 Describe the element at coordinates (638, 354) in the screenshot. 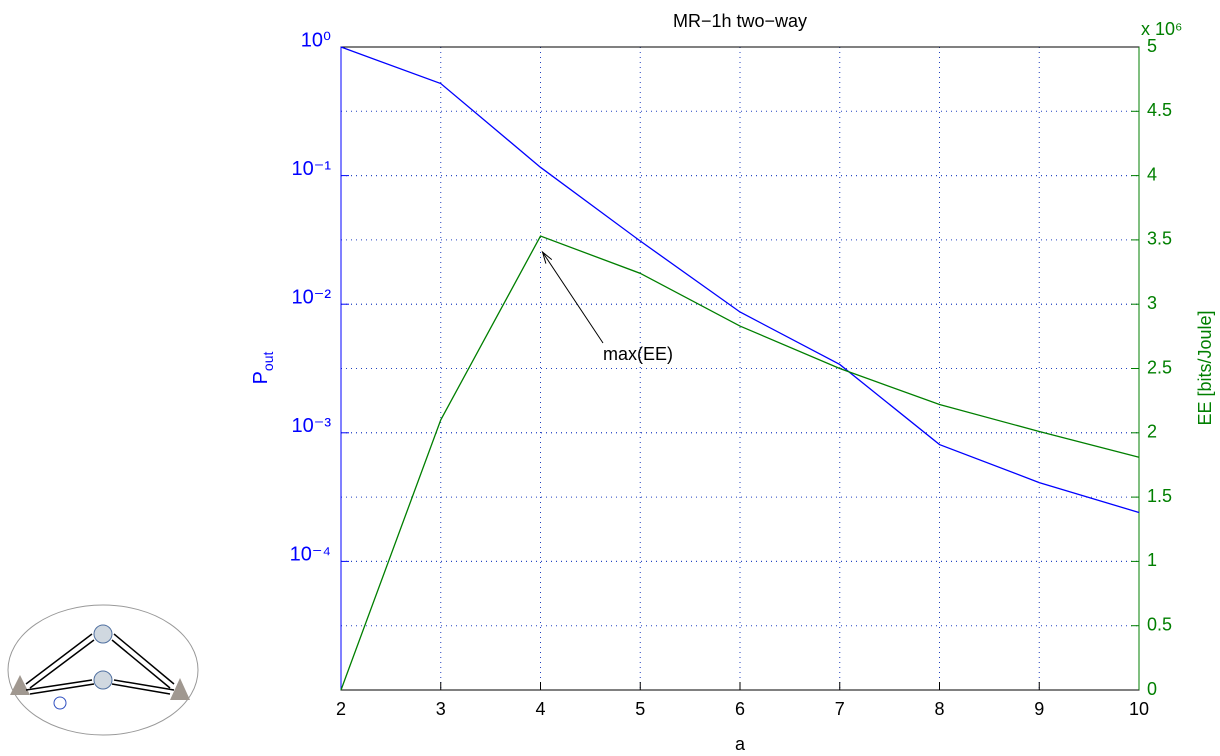

I see `annotation: max(EE)` at that location.